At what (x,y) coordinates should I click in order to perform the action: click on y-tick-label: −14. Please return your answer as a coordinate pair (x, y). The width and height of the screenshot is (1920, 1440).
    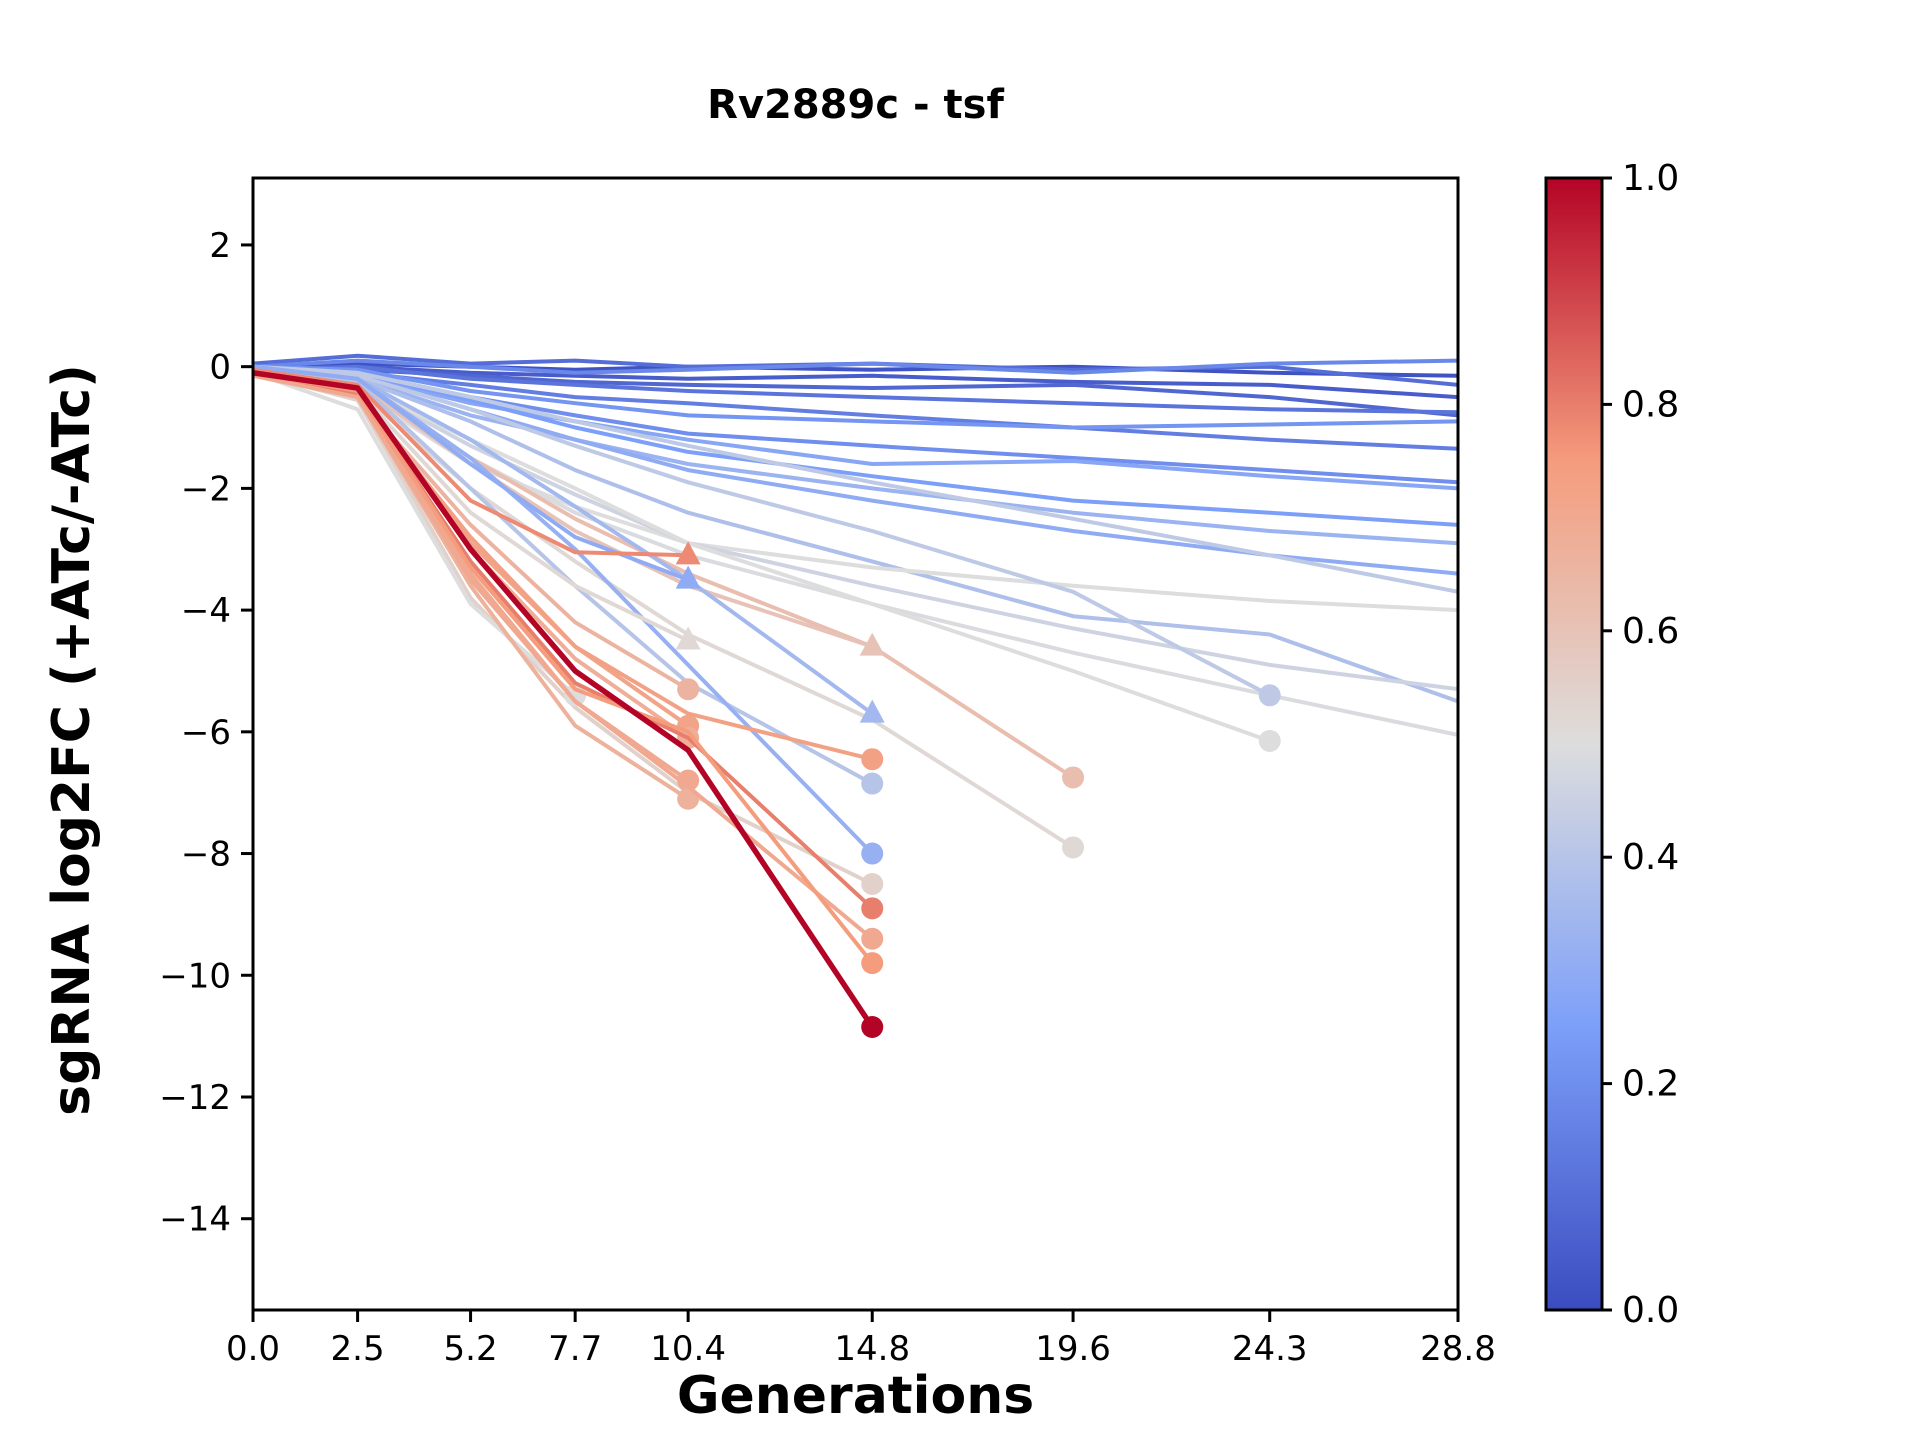
    Looking at the image, I should click on (195, 1220).